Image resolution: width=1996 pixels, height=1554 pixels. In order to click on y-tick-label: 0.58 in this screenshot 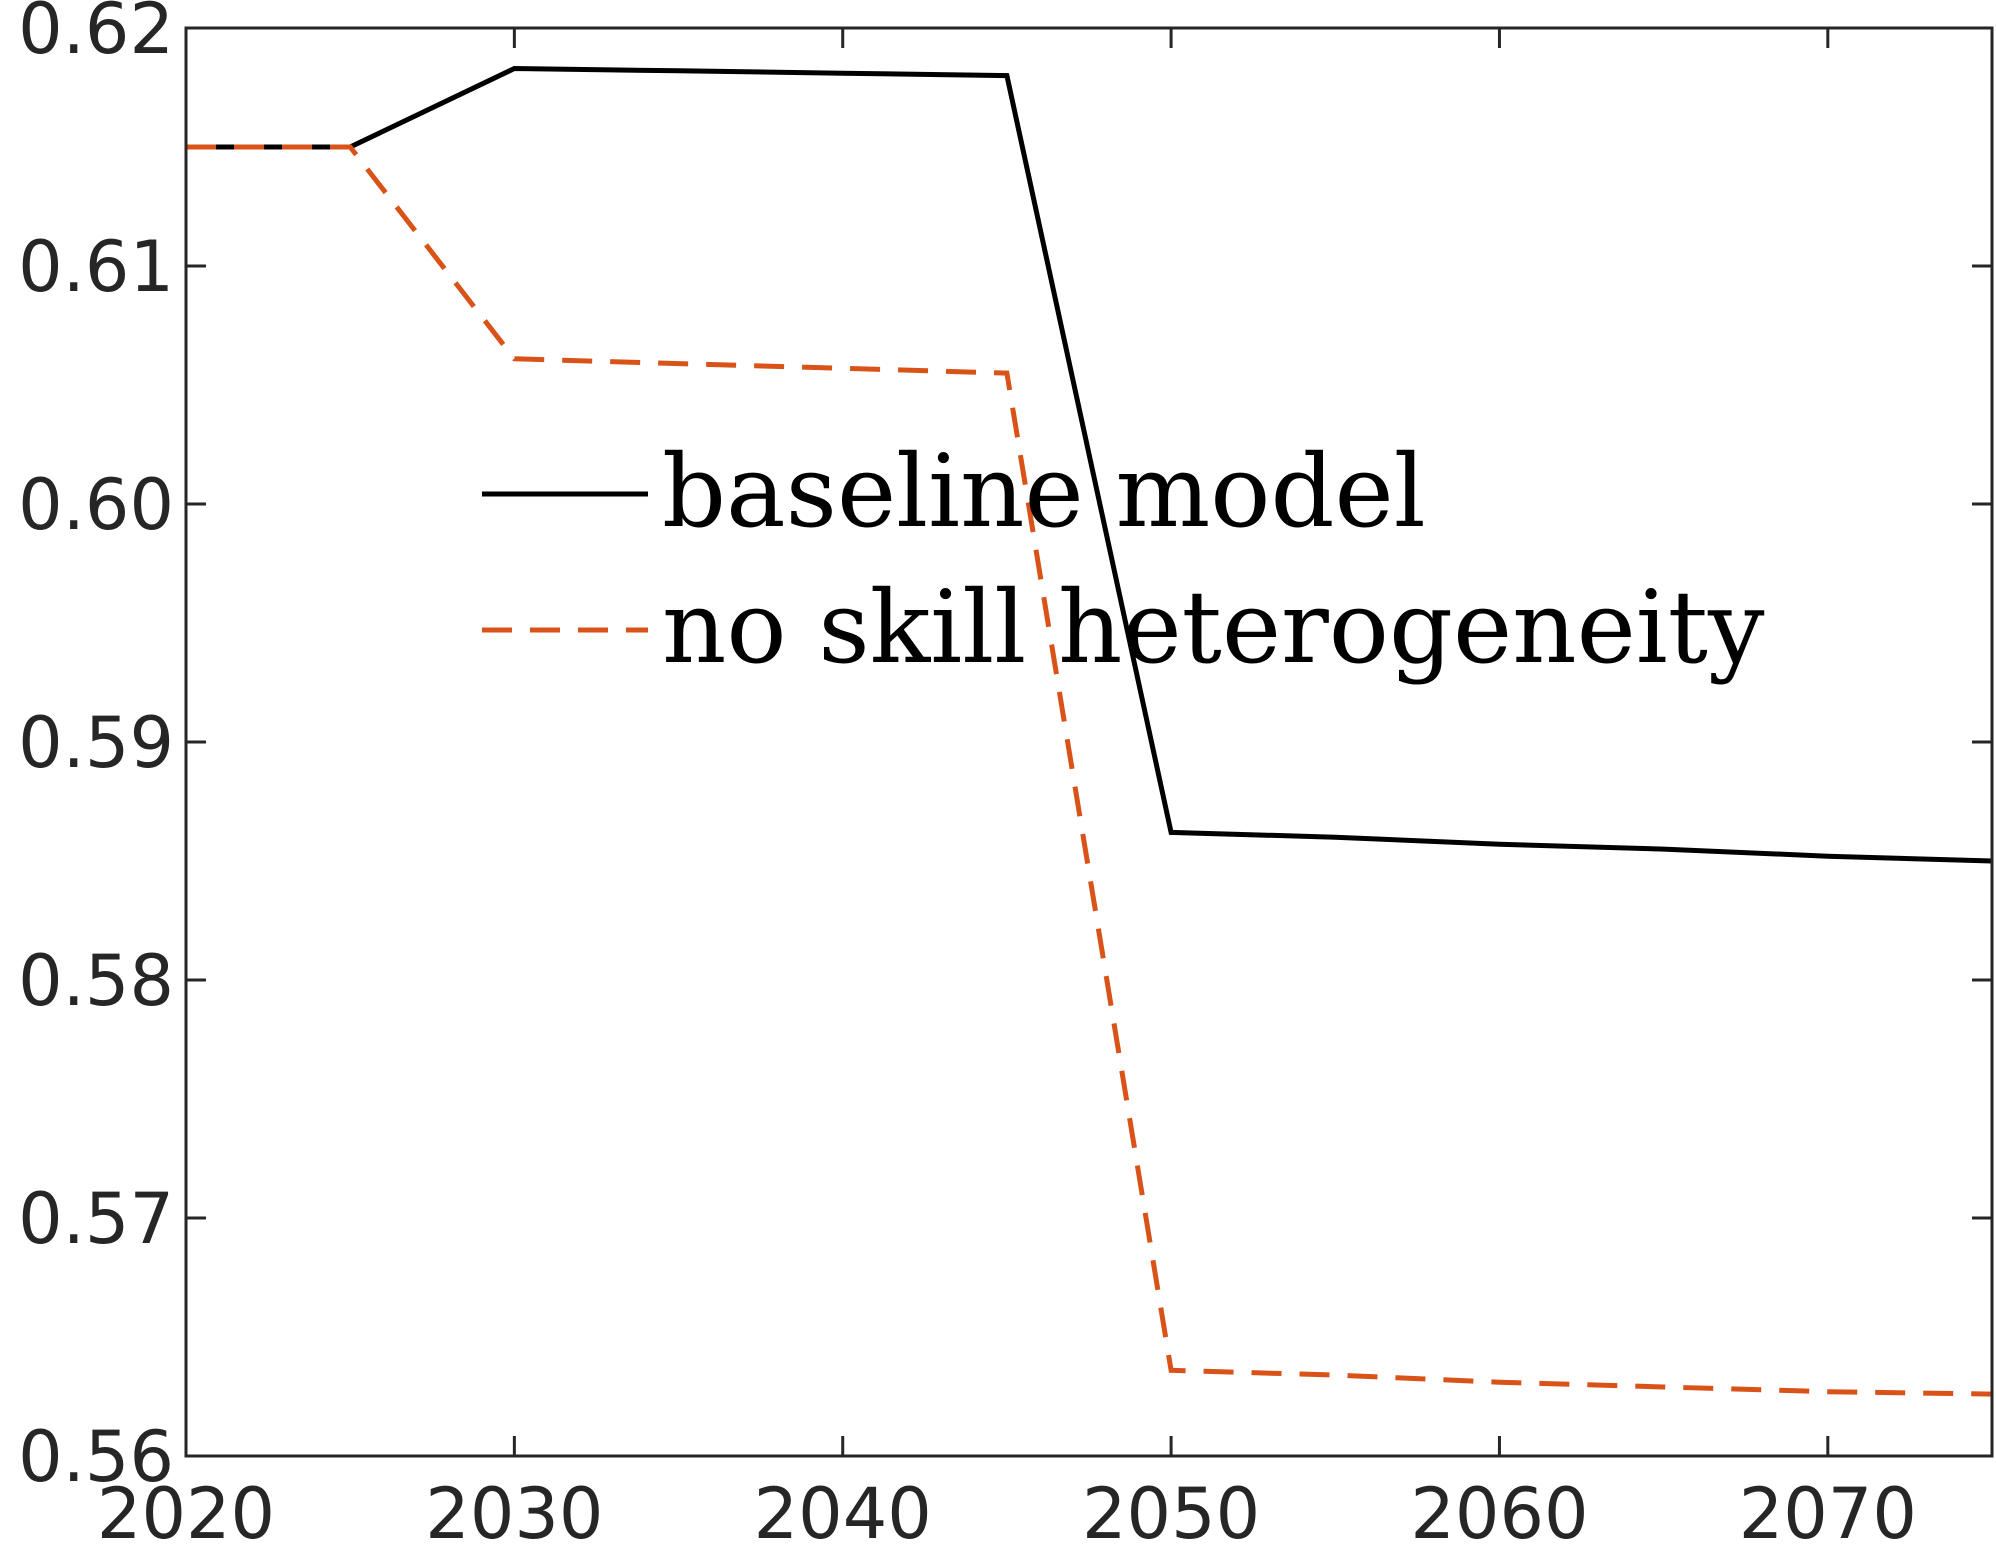, I will do `click(96, 981)`.